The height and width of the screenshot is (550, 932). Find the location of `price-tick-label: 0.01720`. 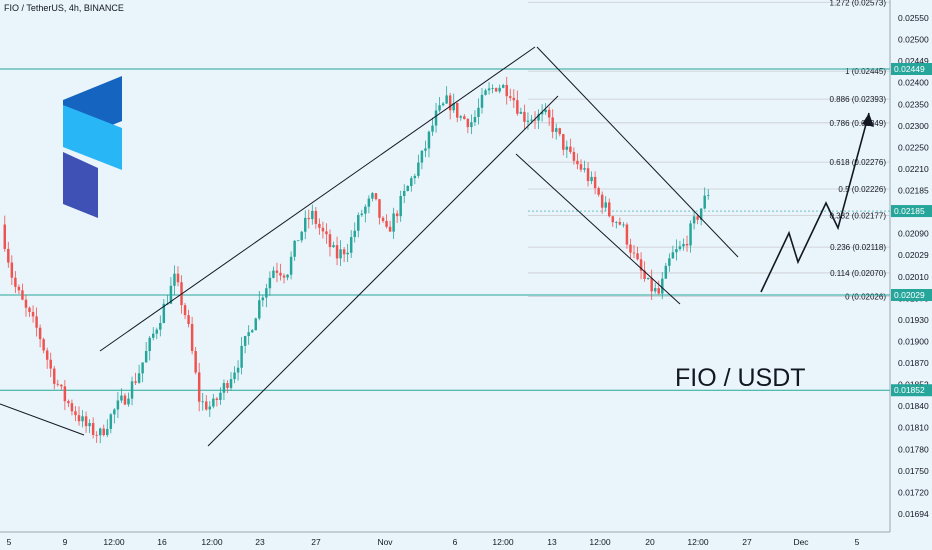

price-tick-label: 0.01720 is located at coordinates (913, 492).